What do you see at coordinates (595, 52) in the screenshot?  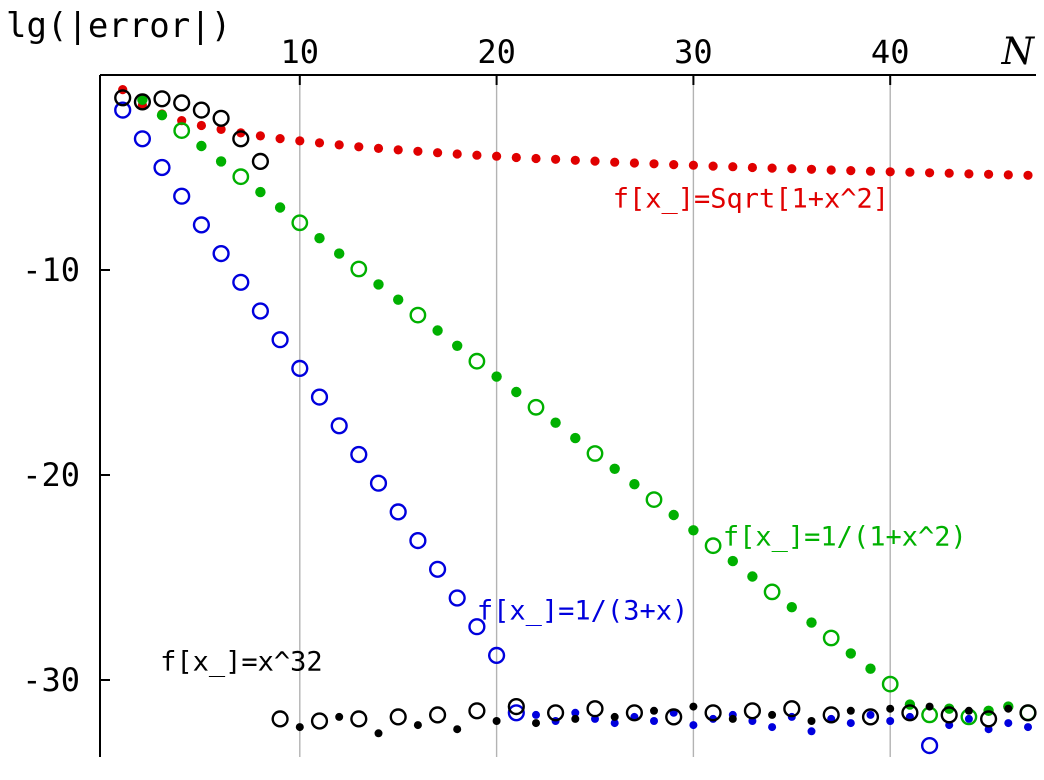 I see `x-tick-labels: 10 20 30 40` at bounding box center [595, 52].